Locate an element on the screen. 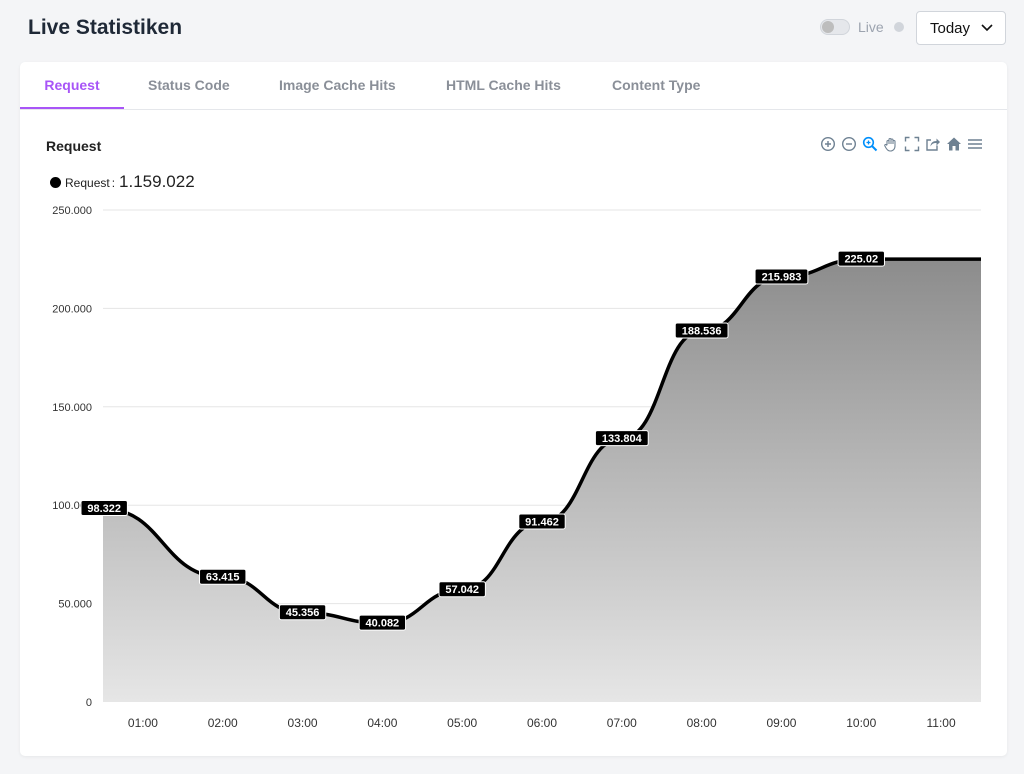 The image size is (1024, 774). data-label-text: 215.983 is located at coordinates (782, 277).